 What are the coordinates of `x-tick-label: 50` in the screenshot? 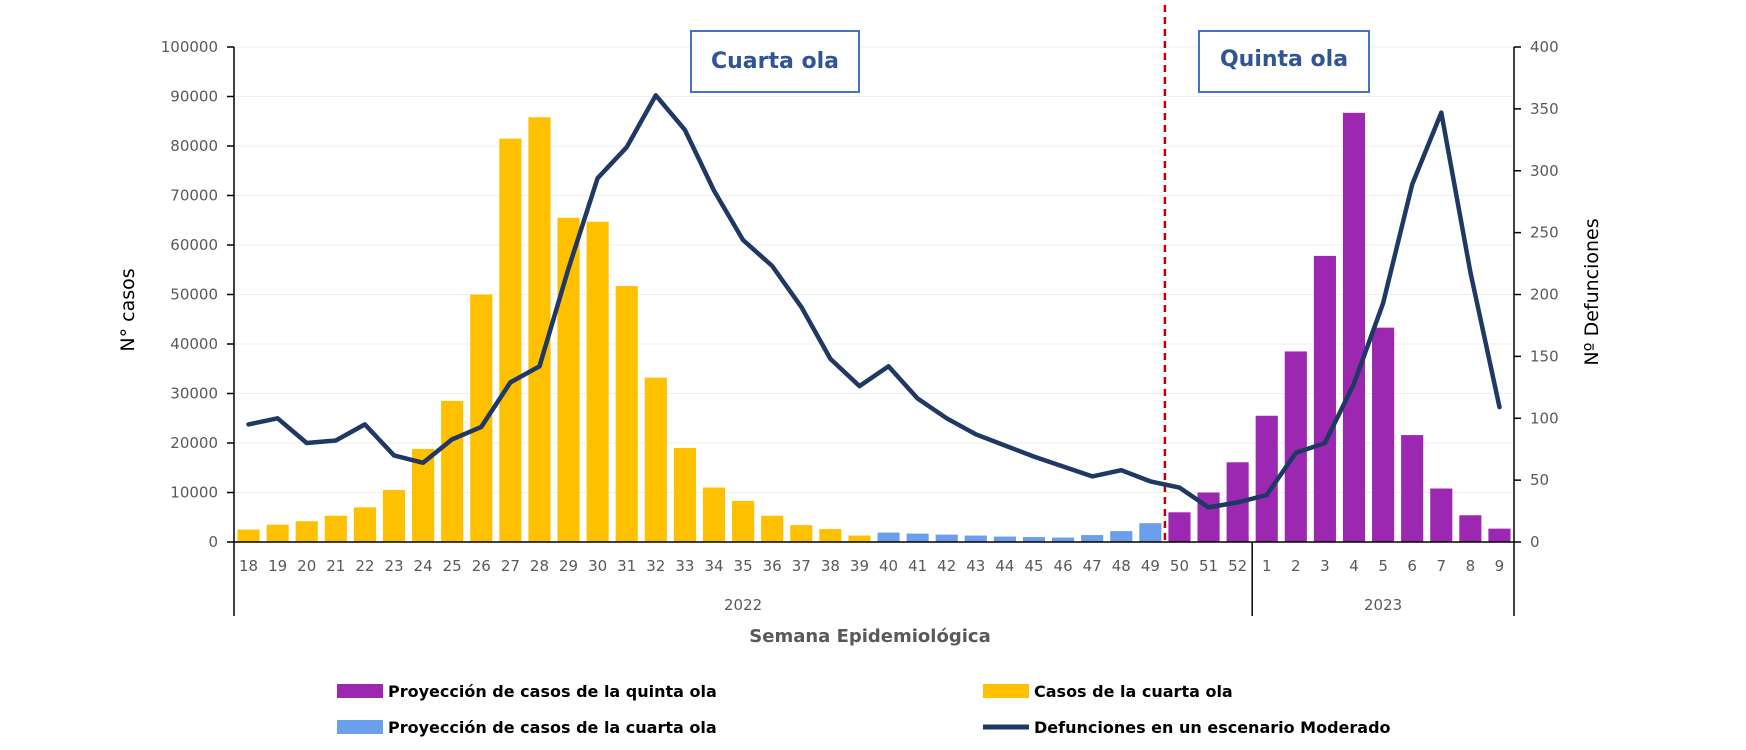 It's located at (1179, 566).